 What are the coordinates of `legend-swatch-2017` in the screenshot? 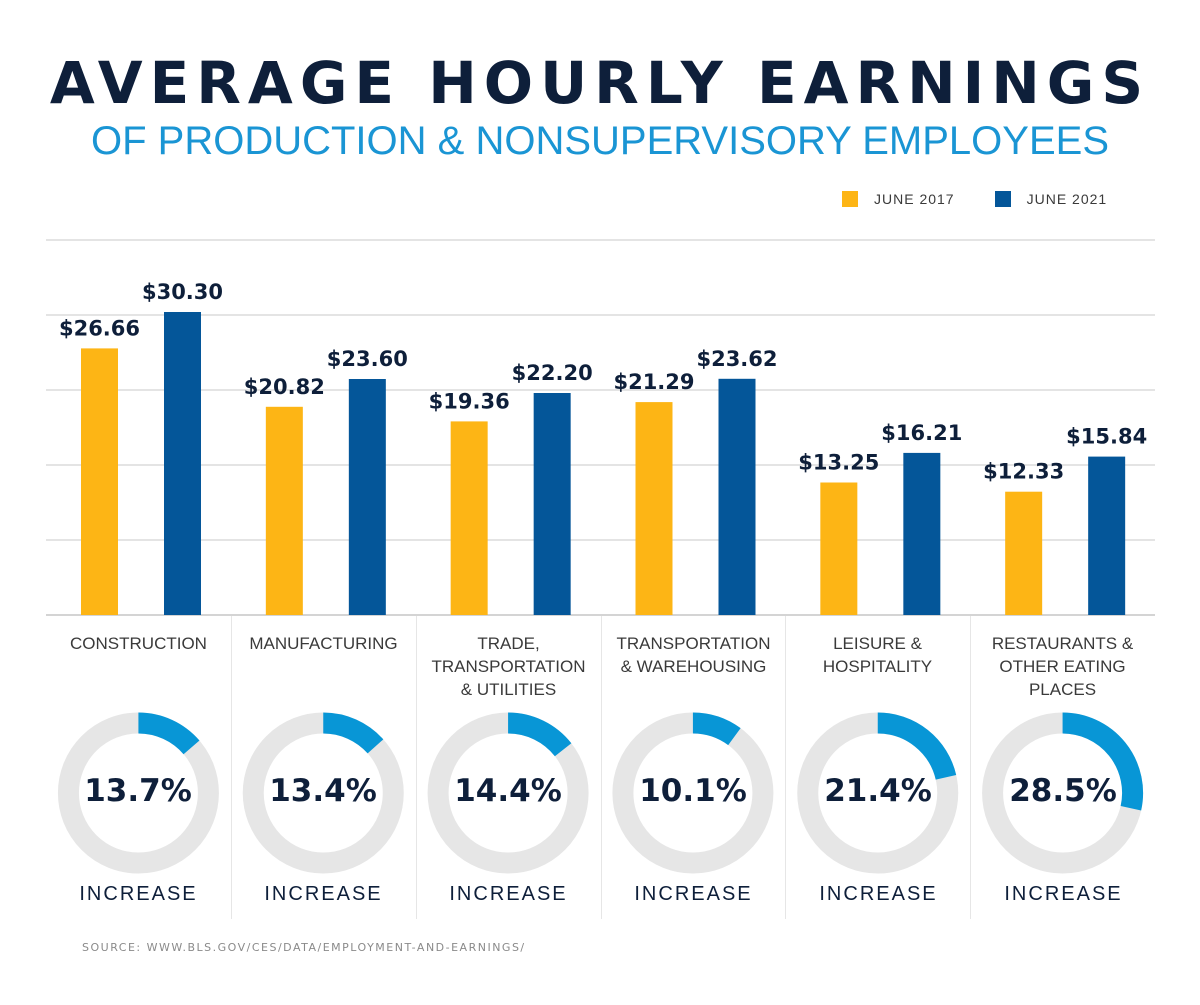 It's located at (850, 199).